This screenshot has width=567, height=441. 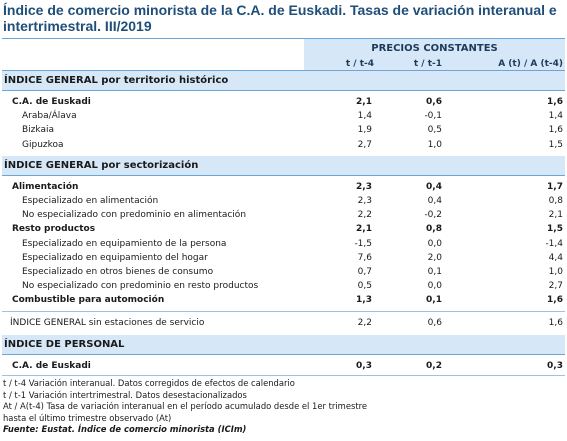 I want to click on table-row: Bizkaia 1,9 0,5 1,6, so click(x=292, y=130).